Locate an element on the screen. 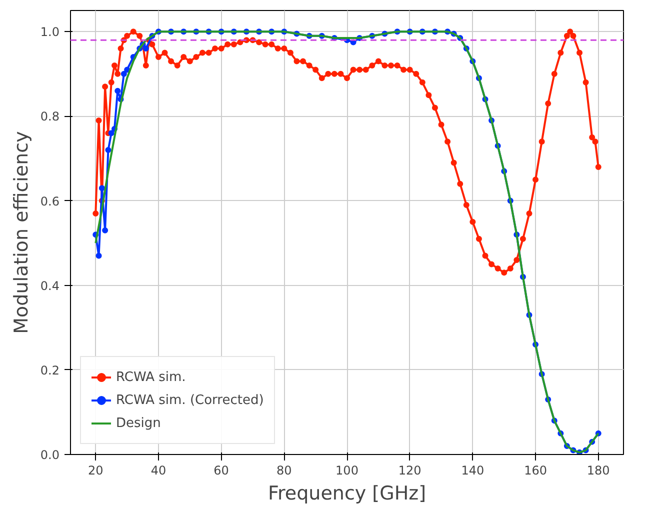  x-tick-label: 100 is located at coordinates (347, 471).